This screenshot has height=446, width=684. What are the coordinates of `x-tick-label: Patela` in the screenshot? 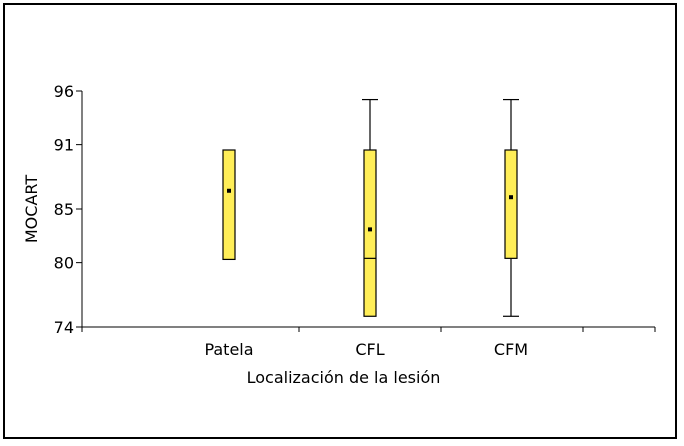 It's located at (228, 349).